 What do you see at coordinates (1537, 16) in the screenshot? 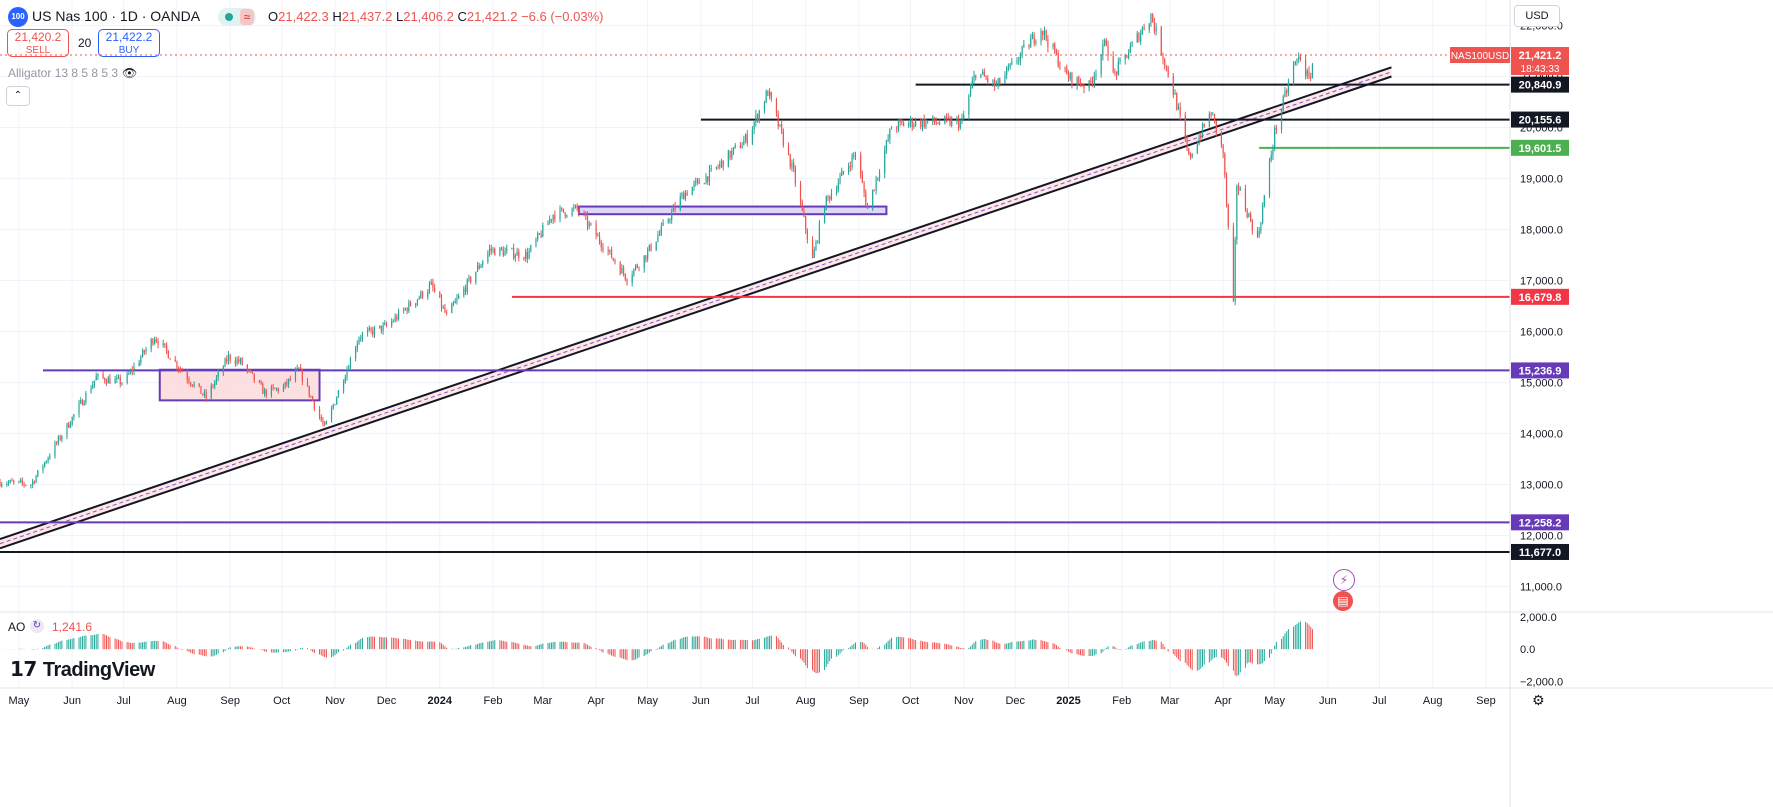
I see `currency-selector: USD` at bounding box center [1537, 16].